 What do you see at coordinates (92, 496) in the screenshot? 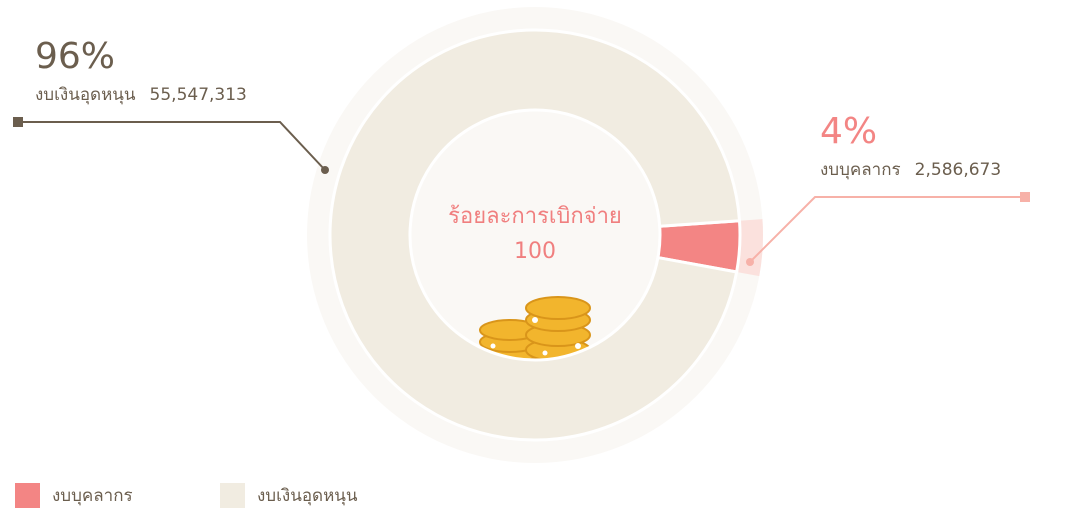
I see `legend-label: งบบุคลากร` at bounding box center [92, 496].